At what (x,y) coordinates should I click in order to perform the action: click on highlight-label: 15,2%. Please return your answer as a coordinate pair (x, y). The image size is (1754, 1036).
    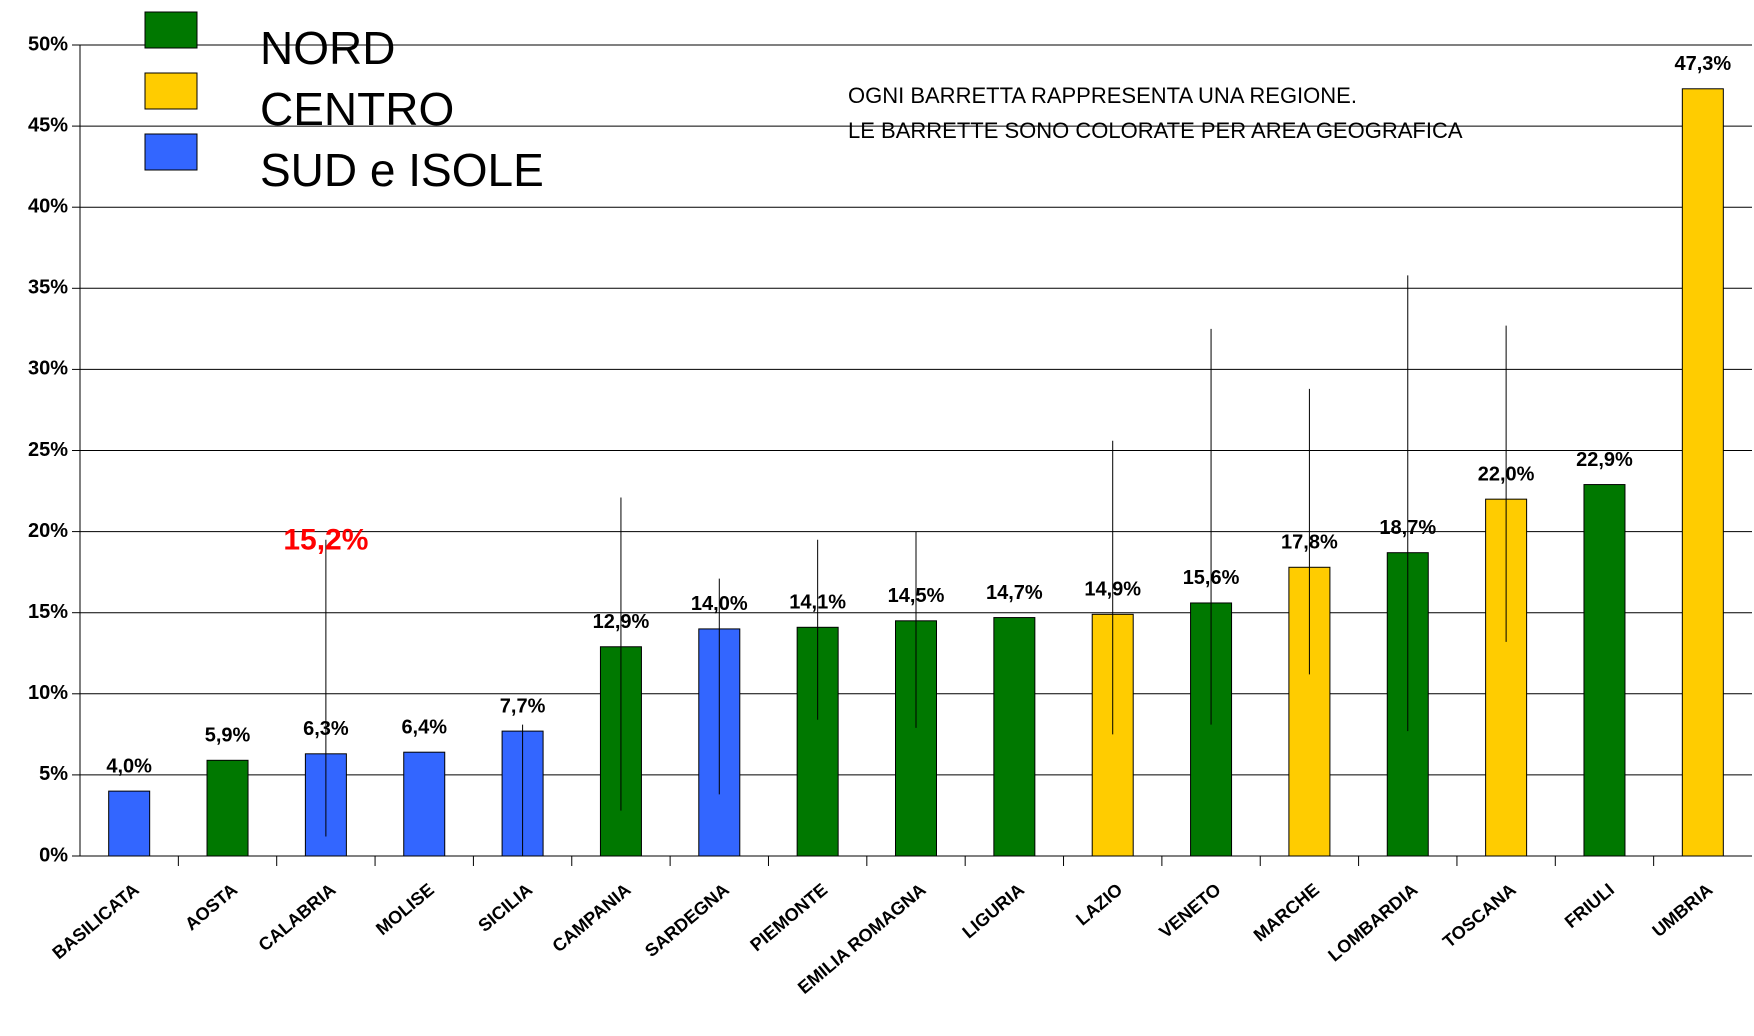
    Looking at the image, I should click on (325, 540).